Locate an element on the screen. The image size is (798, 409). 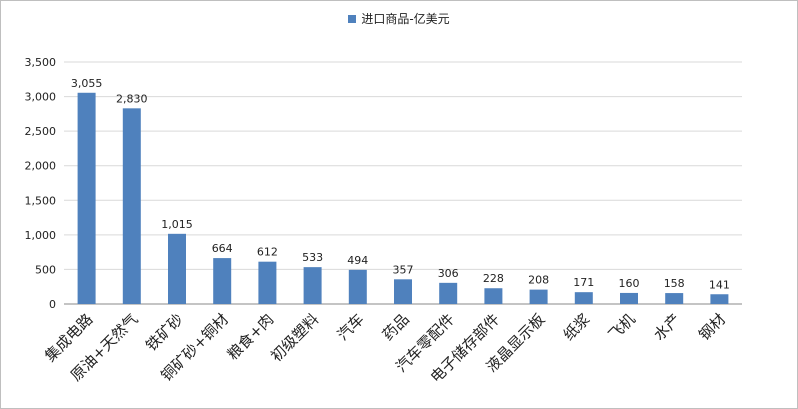
data-label: 158 is located at coordinates (674, 283).